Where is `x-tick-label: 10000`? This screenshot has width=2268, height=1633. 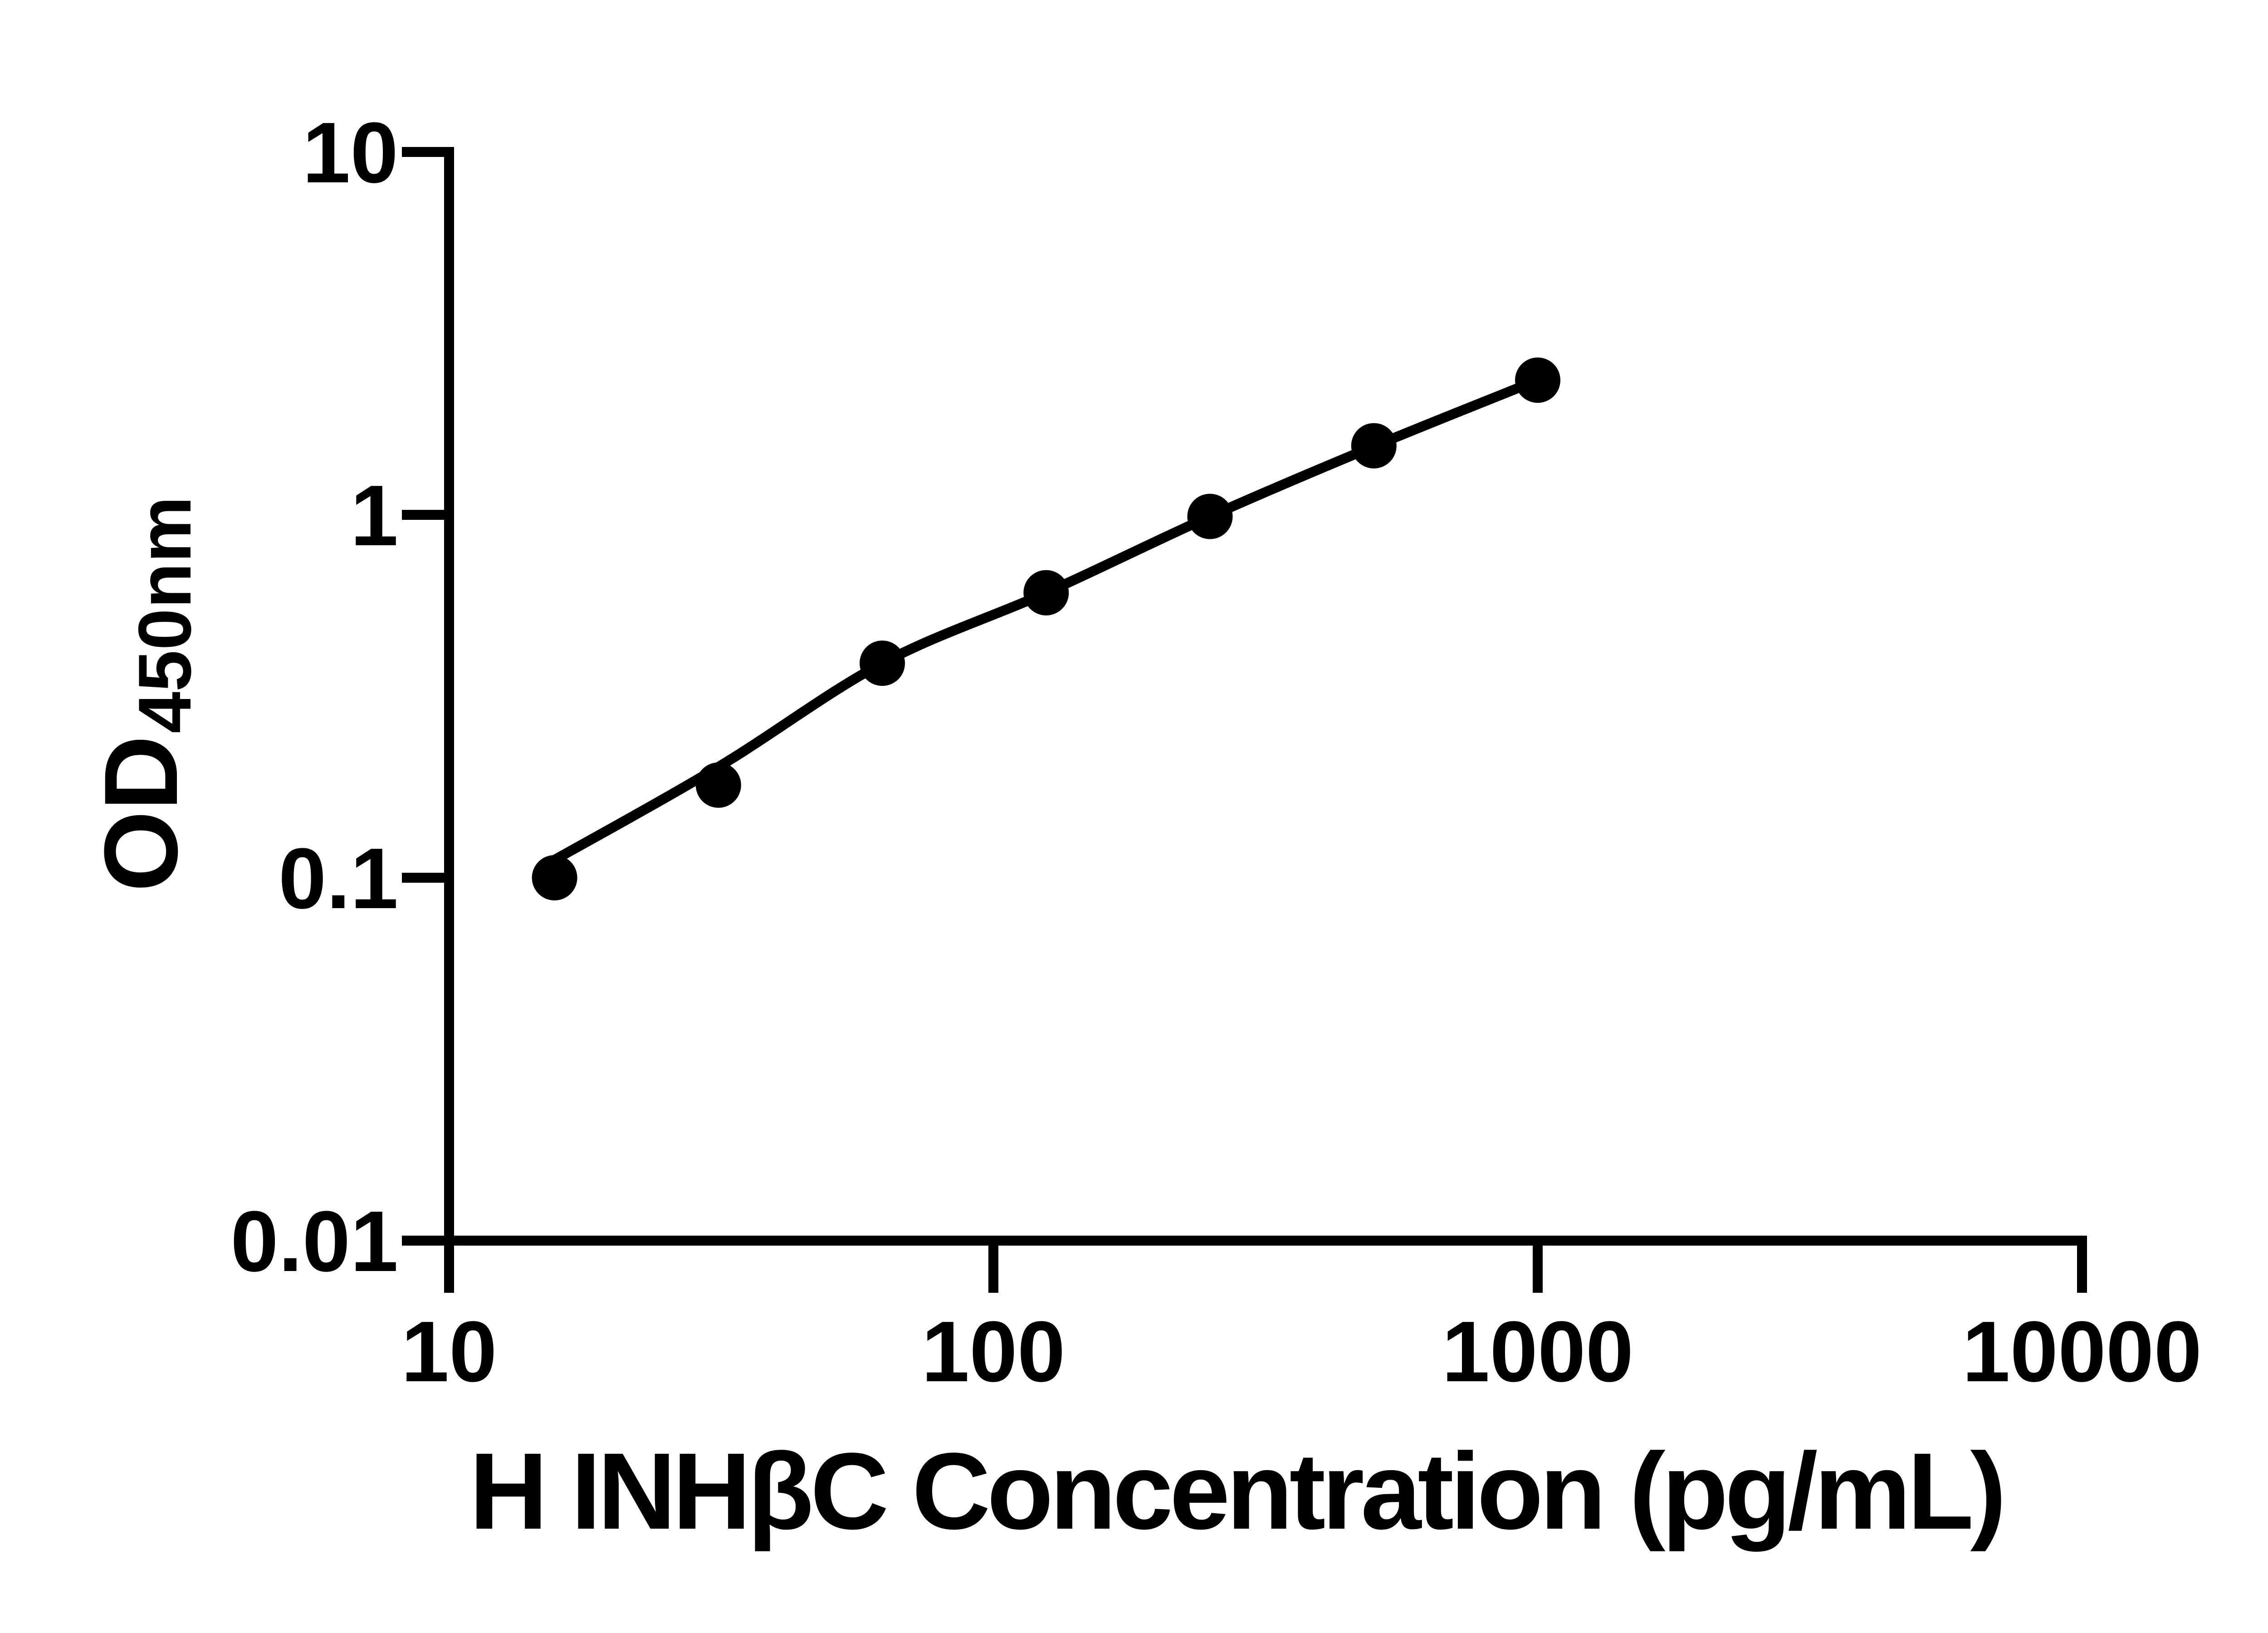
x-tick-label: 10000 is located at coordinates (2082, 1352).